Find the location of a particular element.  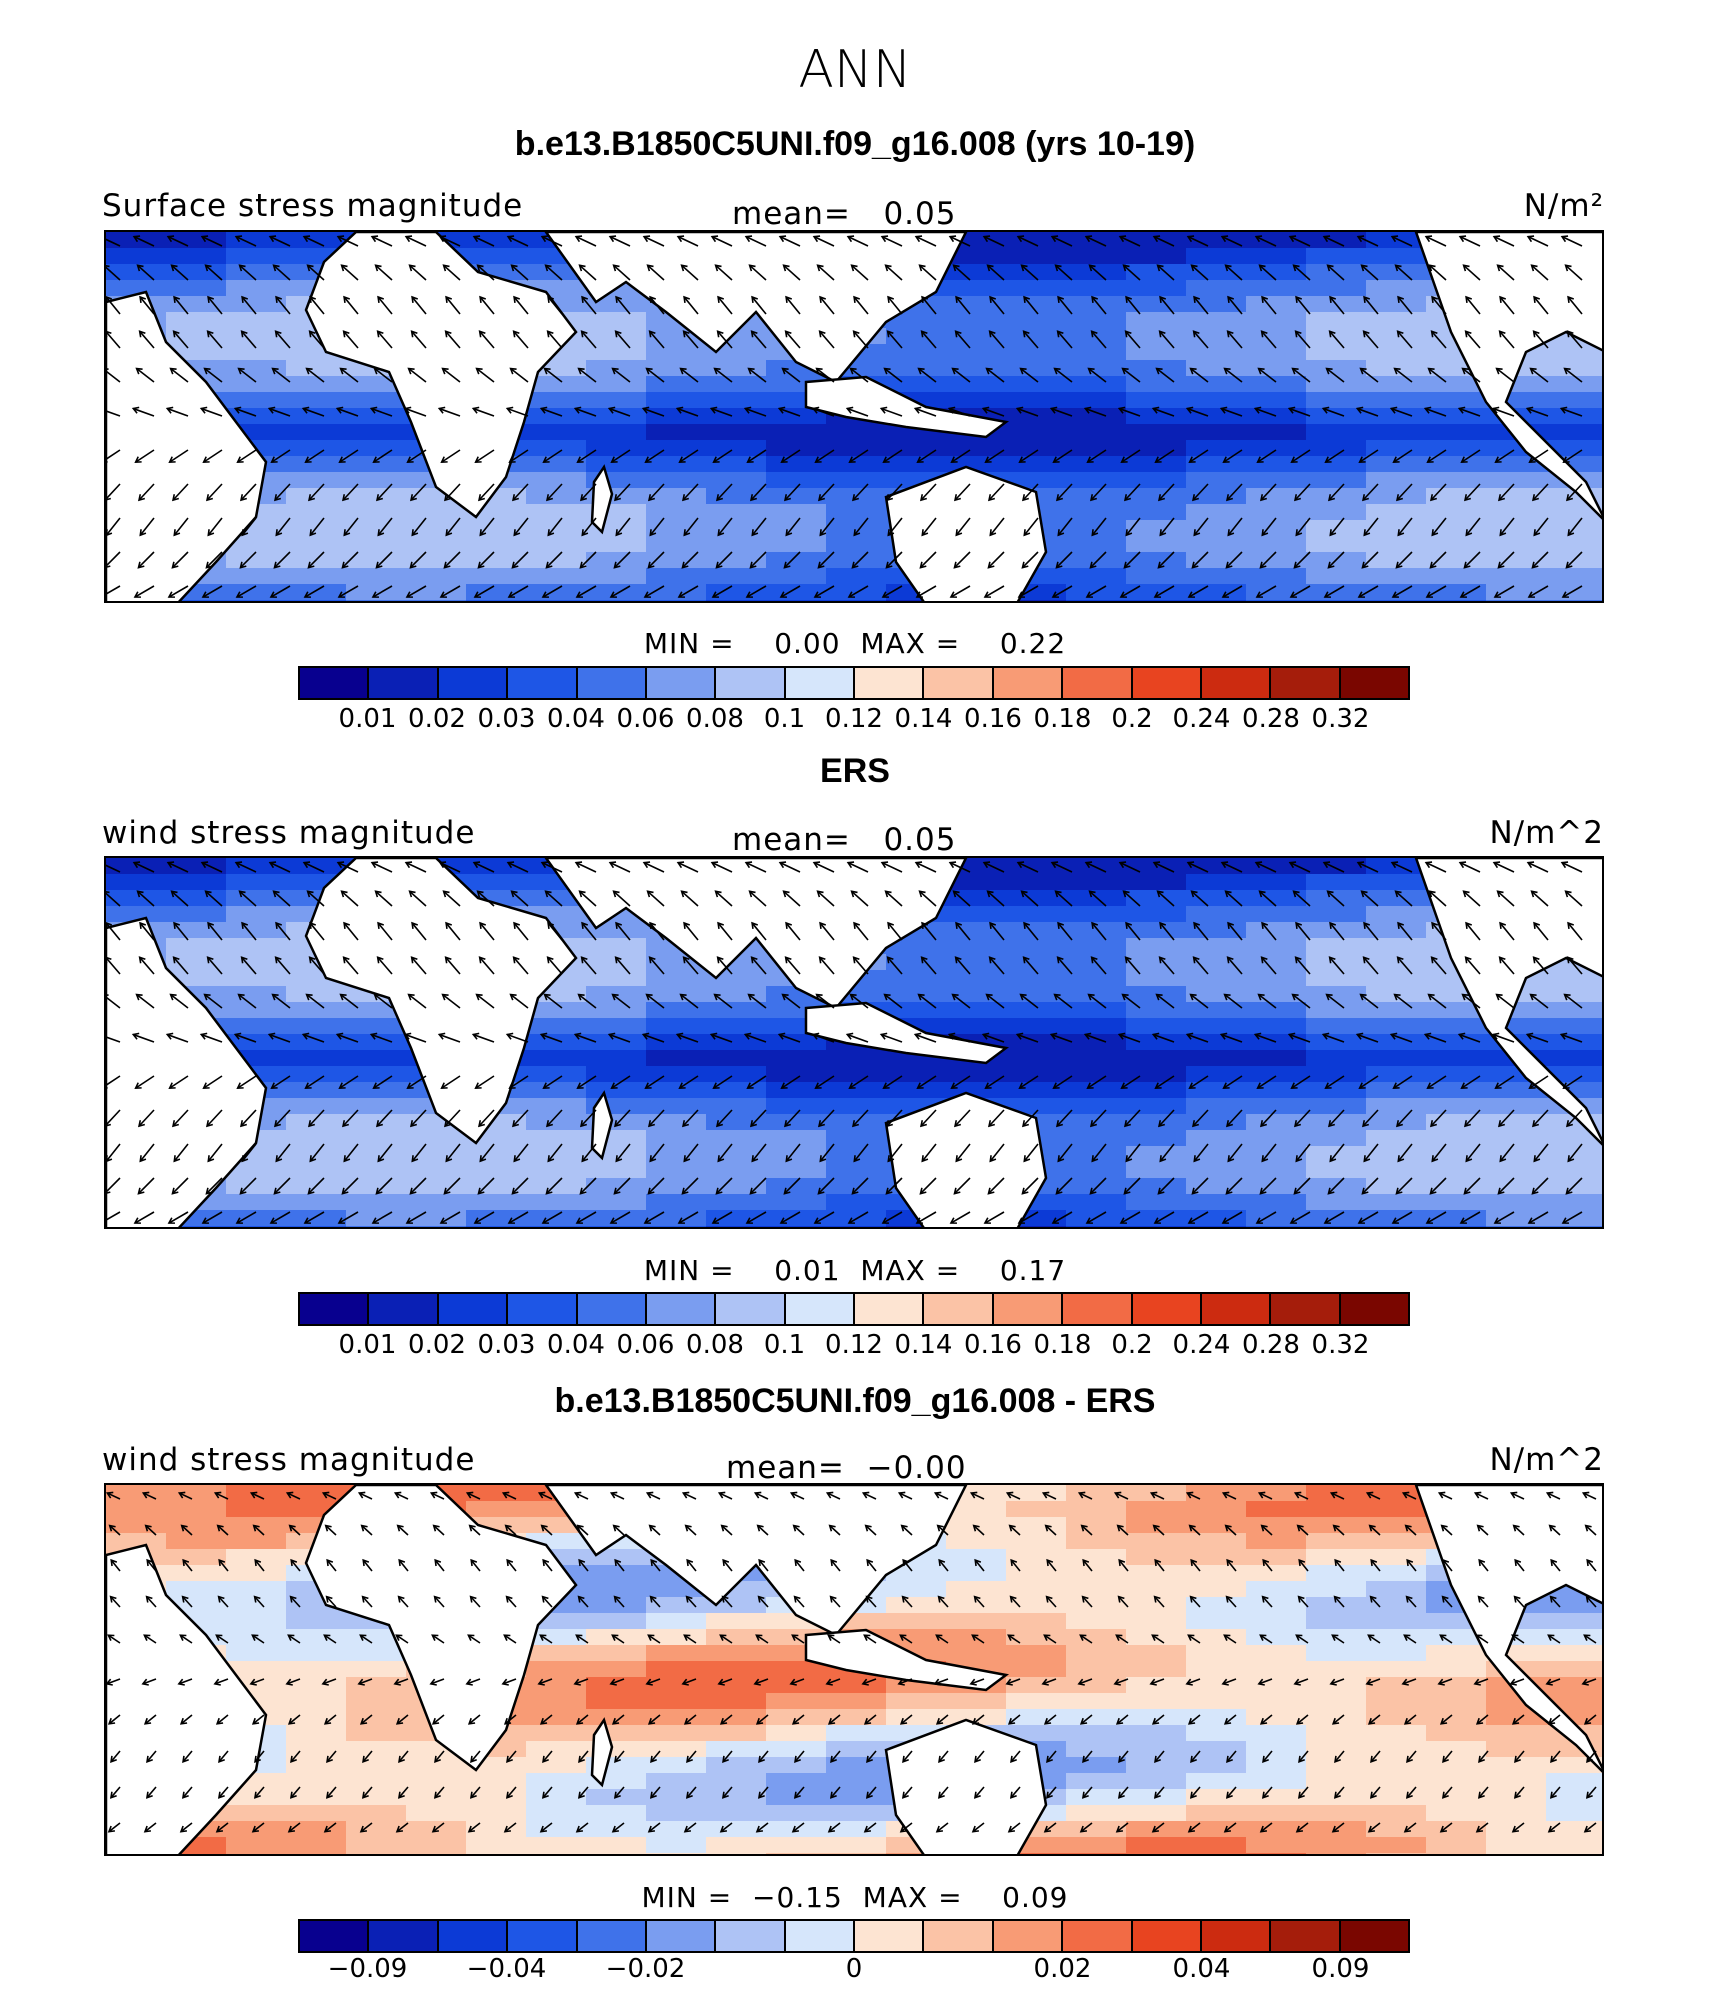

colorbar-tick-label: 0.28 is located at coordinates (1271, 1345).